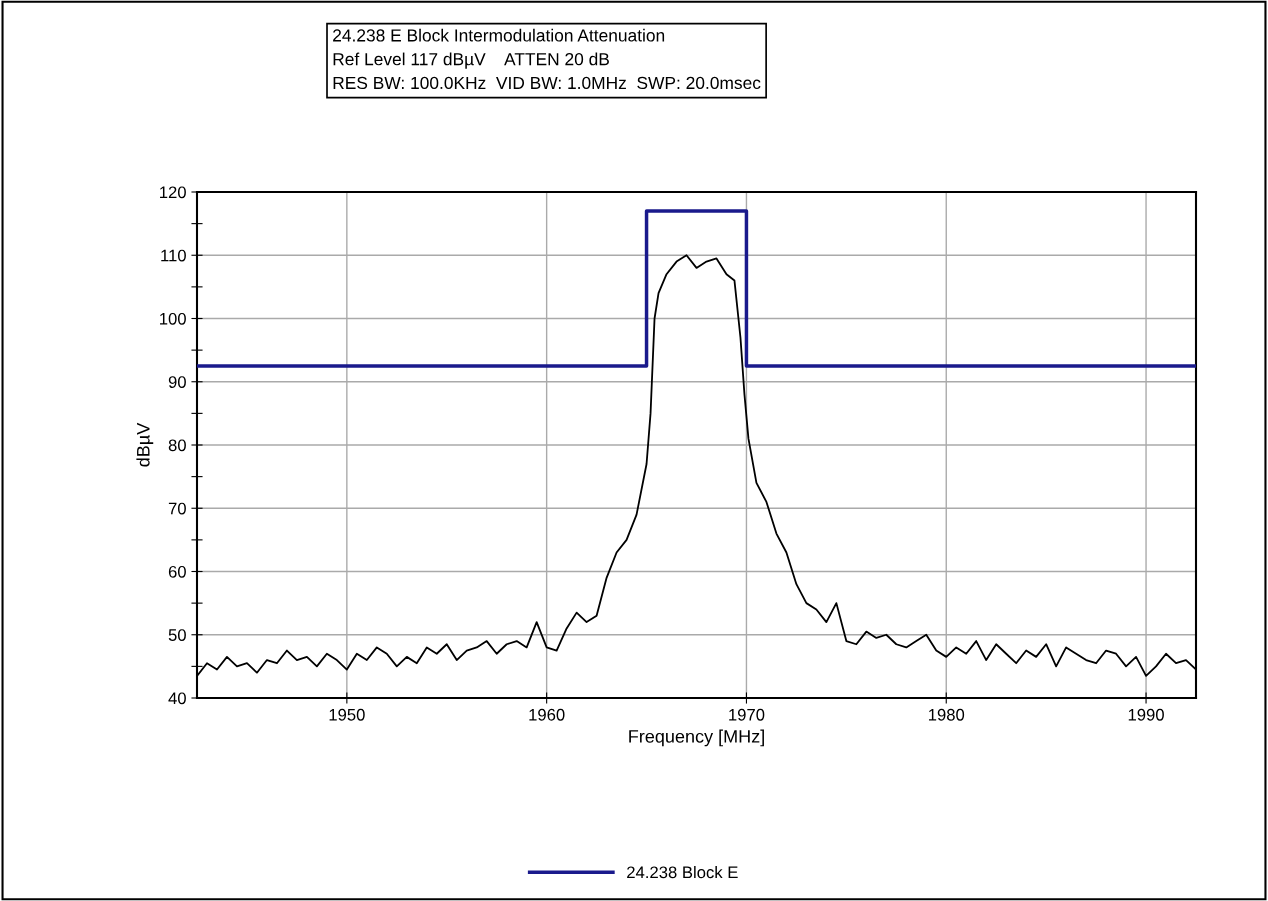 Image resolution: width=1268 pixels, height=901 pixels. I want to click on y-tick-label: 80, so click(177, 445).